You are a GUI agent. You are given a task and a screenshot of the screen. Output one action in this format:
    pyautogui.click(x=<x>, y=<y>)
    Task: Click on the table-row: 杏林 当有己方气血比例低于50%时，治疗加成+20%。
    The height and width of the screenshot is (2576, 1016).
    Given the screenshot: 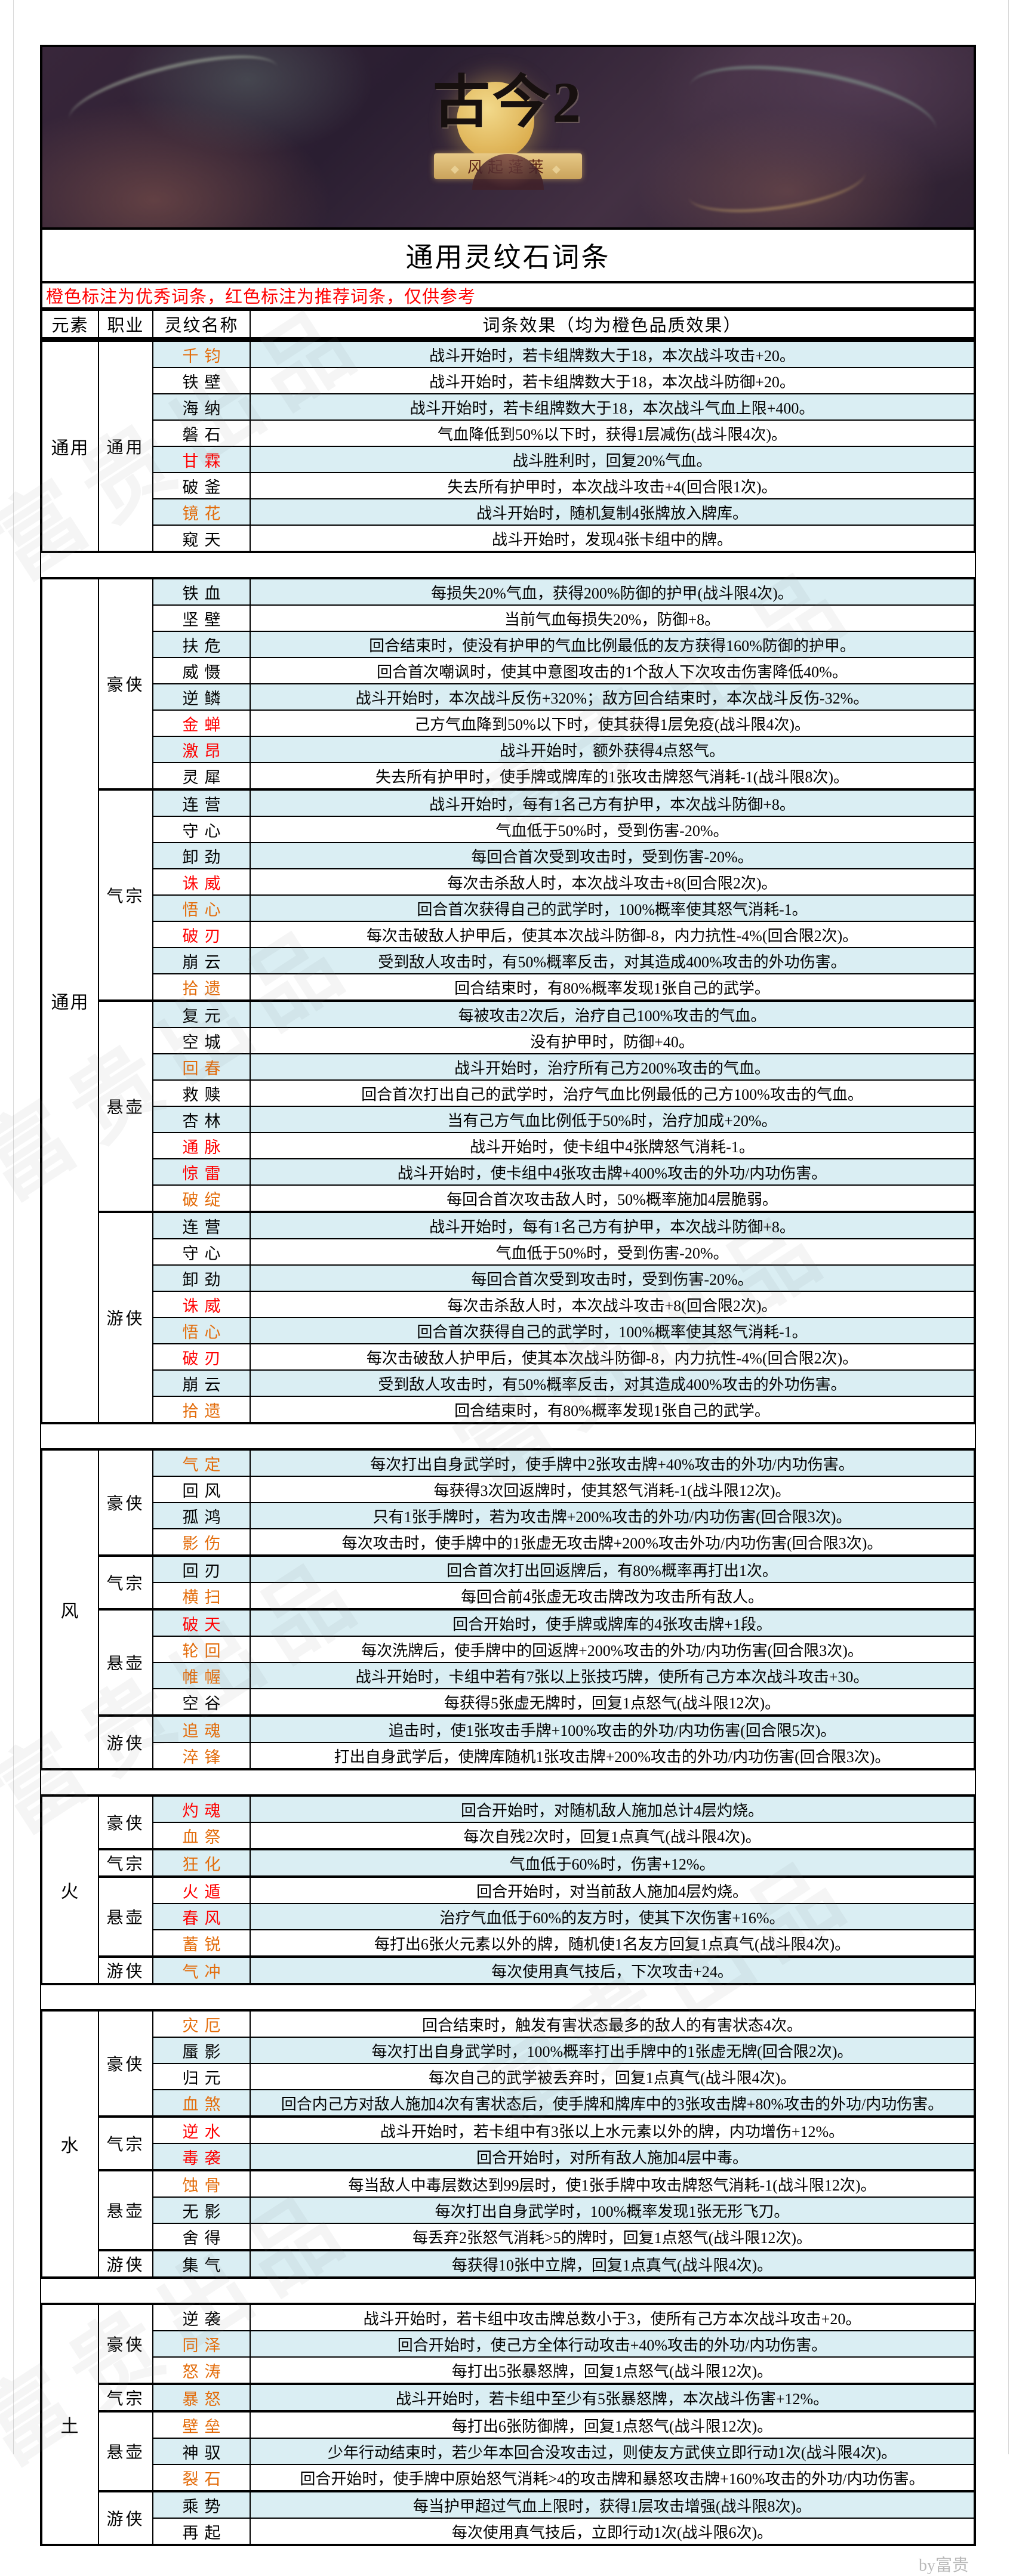 What is the action you would take?
    pyautogui.click(x=508, y=1120)
    